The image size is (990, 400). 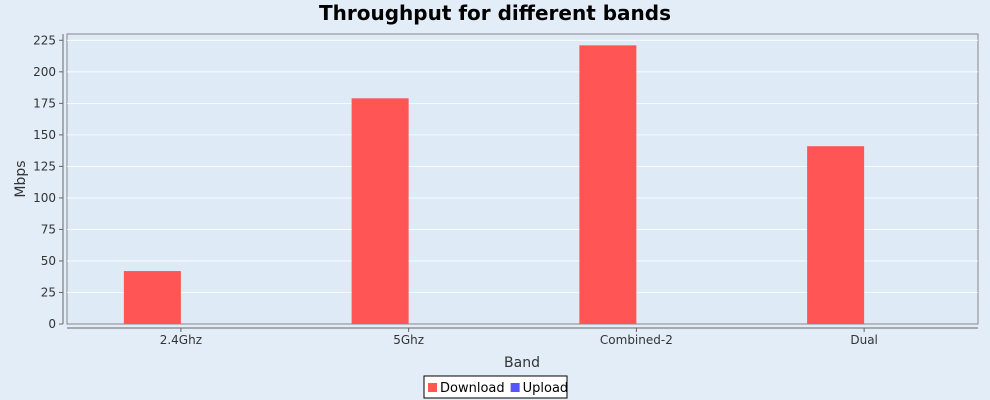 I want to click on y-axis-label: Mbps, so click(x=21, y=178).